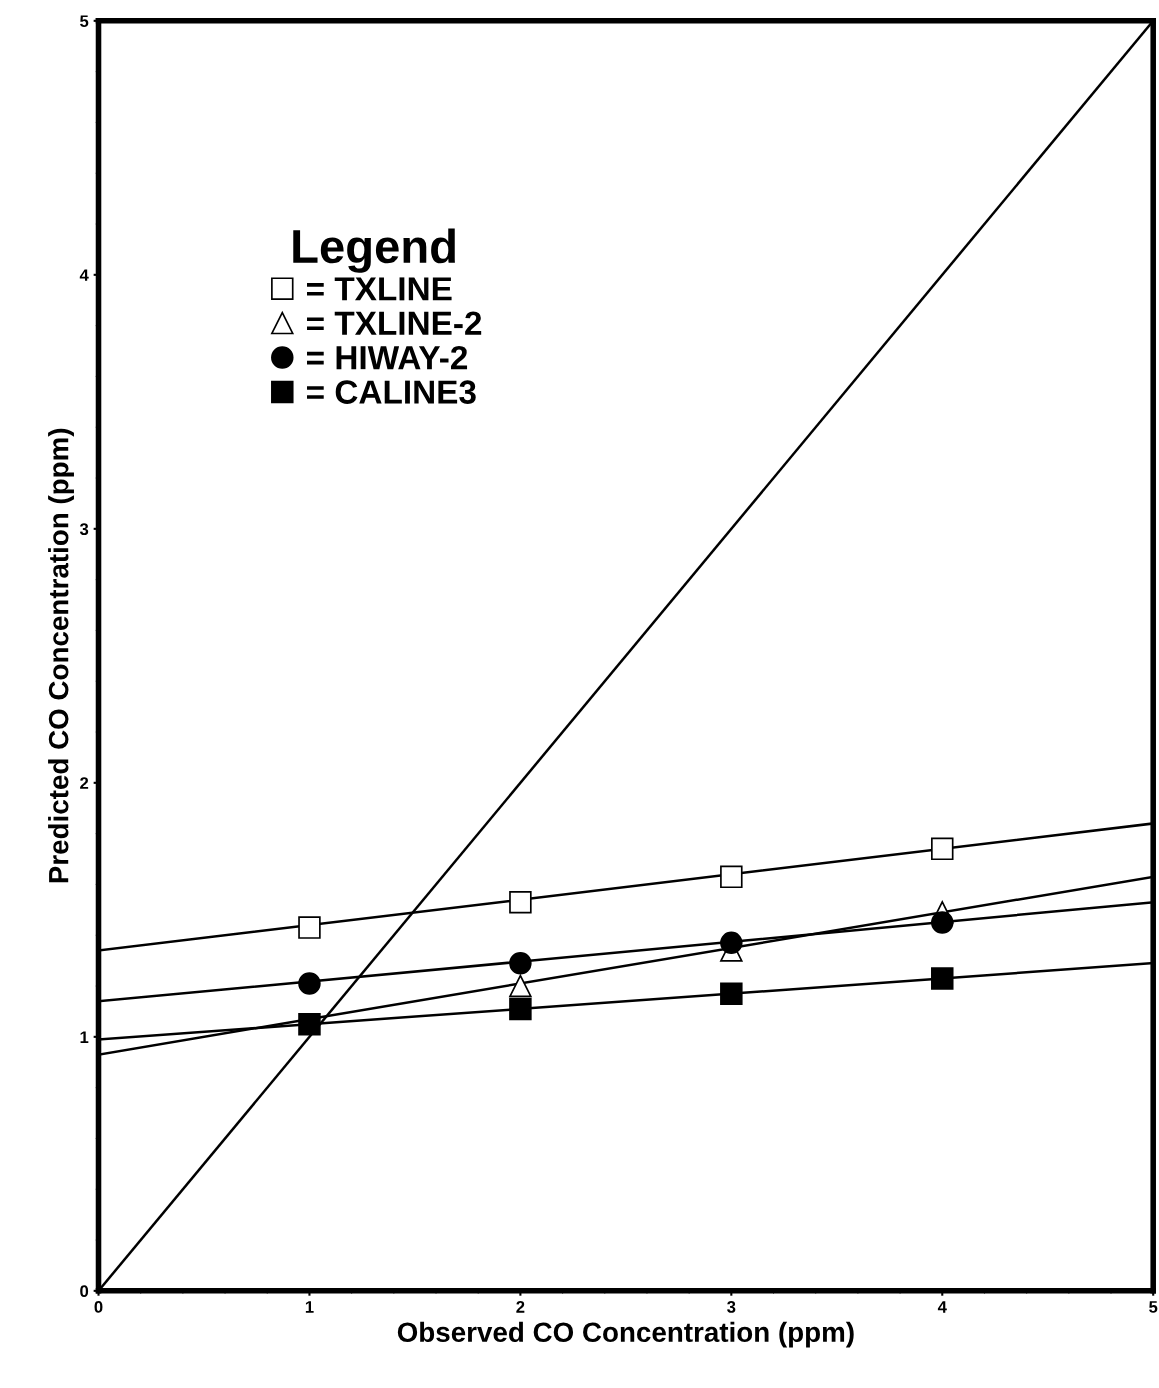 This screenshot has height=1388, width=1159. What do you see at coordinates (1153, 1307) in the screenshot?
I see `x-tick-label: 5` at bounding box center [1153, 1307].